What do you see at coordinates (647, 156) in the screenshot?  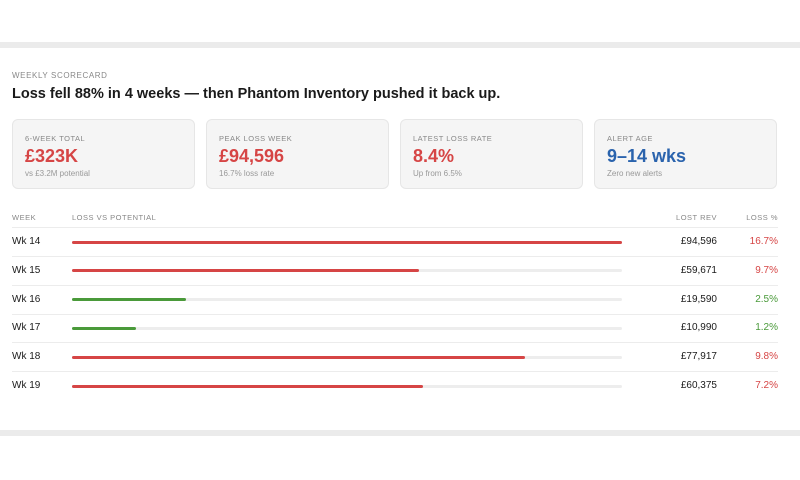 I see `card-value: 9–14 wks` at bounding box center [647, 156].